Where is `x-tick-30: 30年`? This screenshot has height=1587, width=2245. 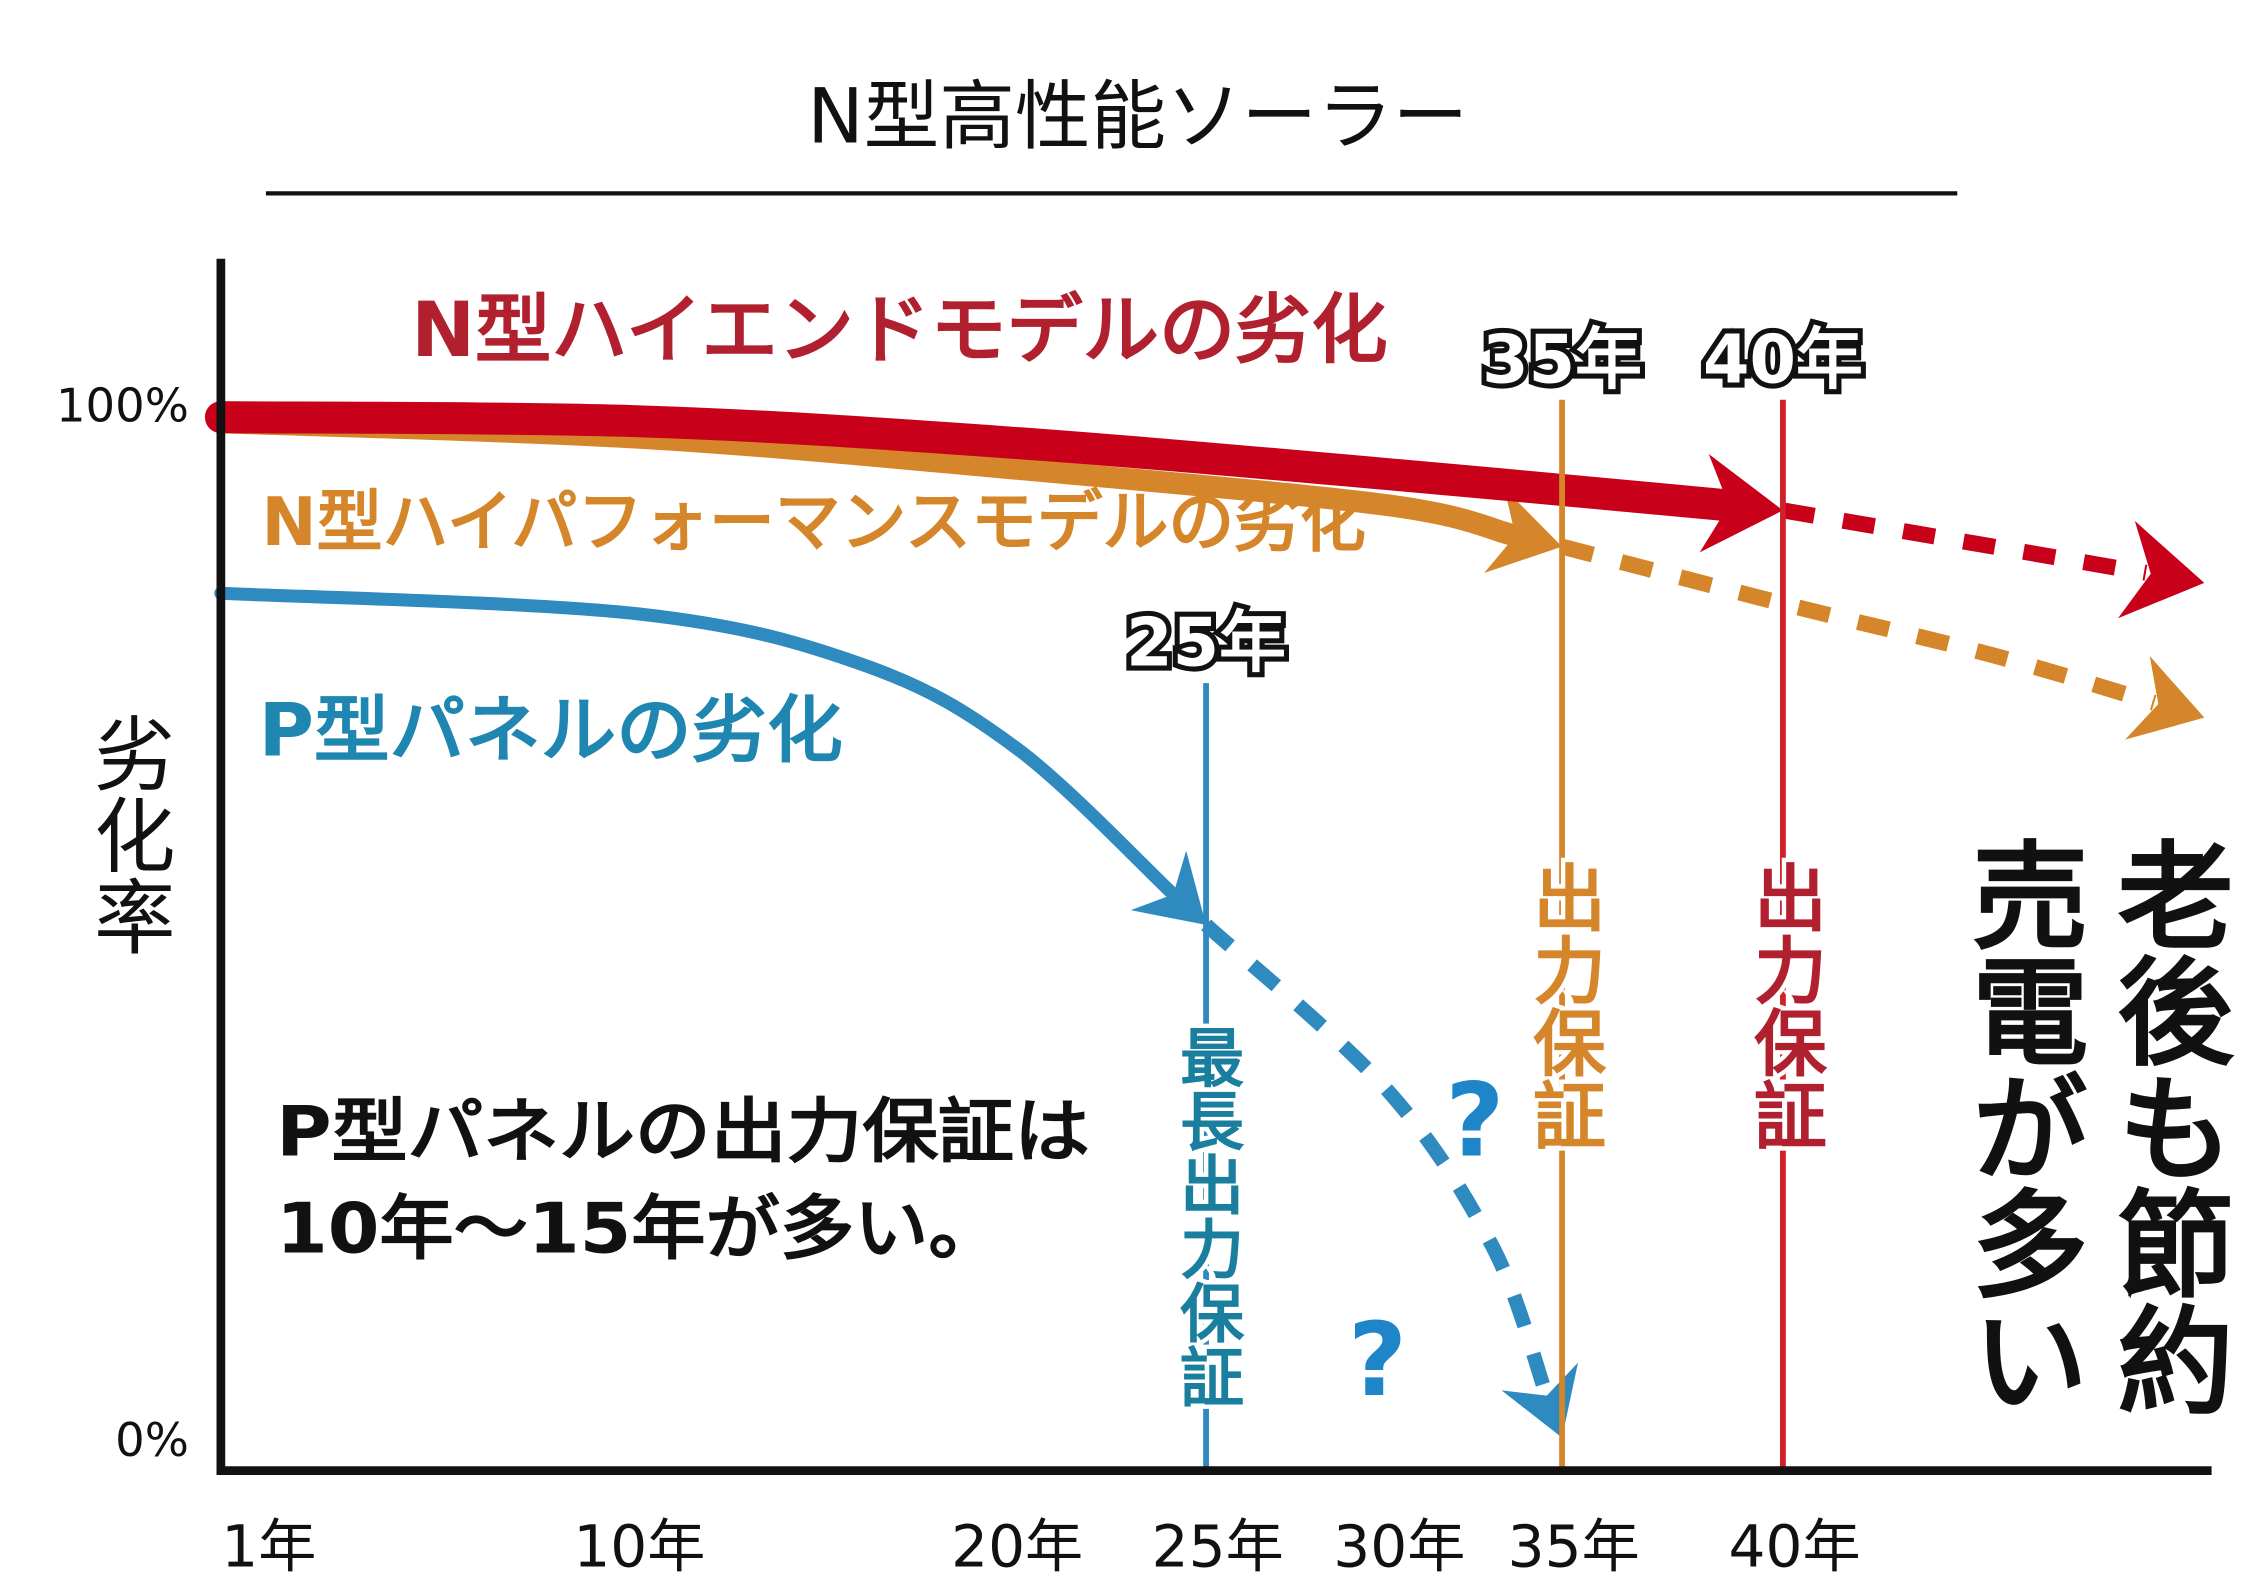 x-tick-30: 30年 is located at coordinates (1399, 1547).